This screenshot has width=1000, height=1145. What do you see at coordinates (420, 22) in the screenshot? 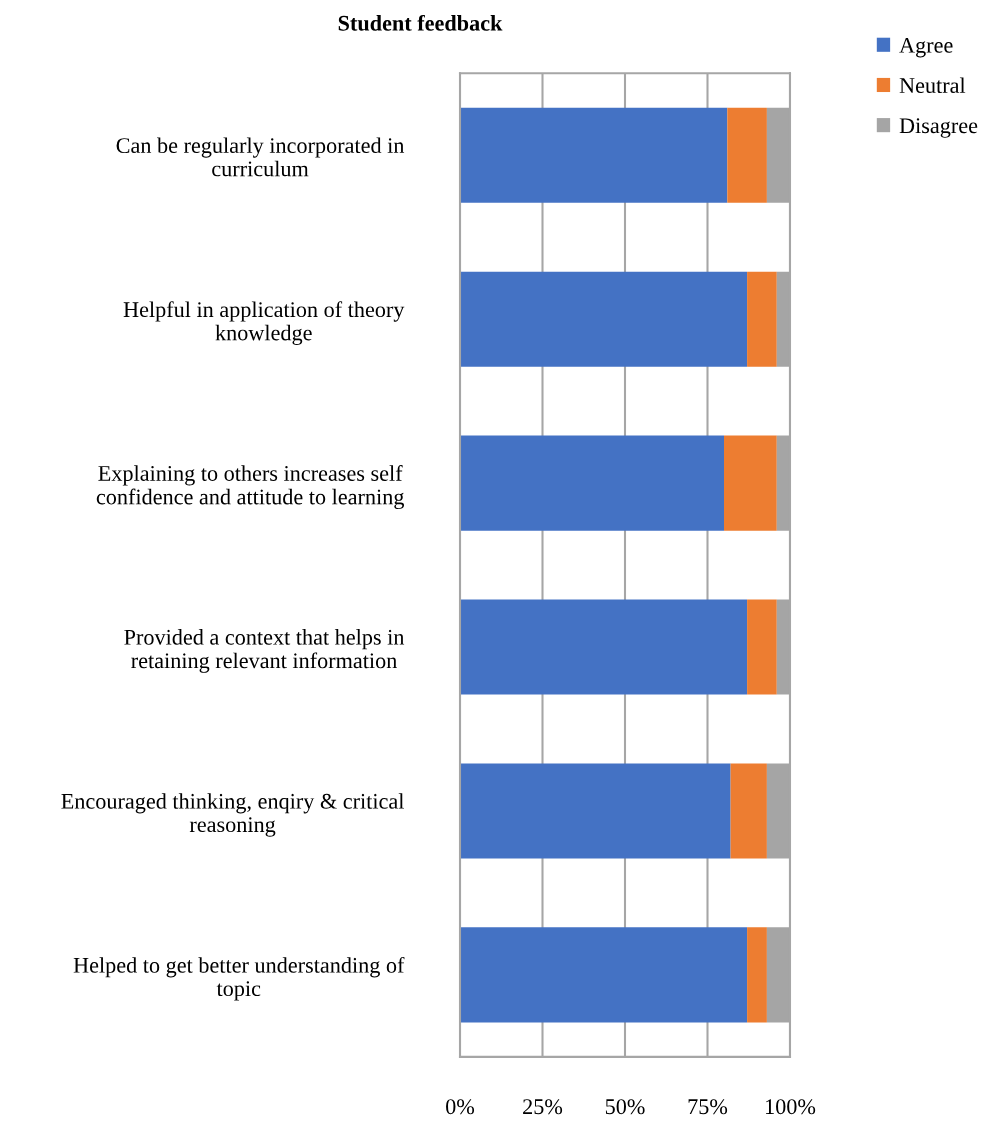
I see `chart-title: Student feedback` at bounding box center [420, 22].